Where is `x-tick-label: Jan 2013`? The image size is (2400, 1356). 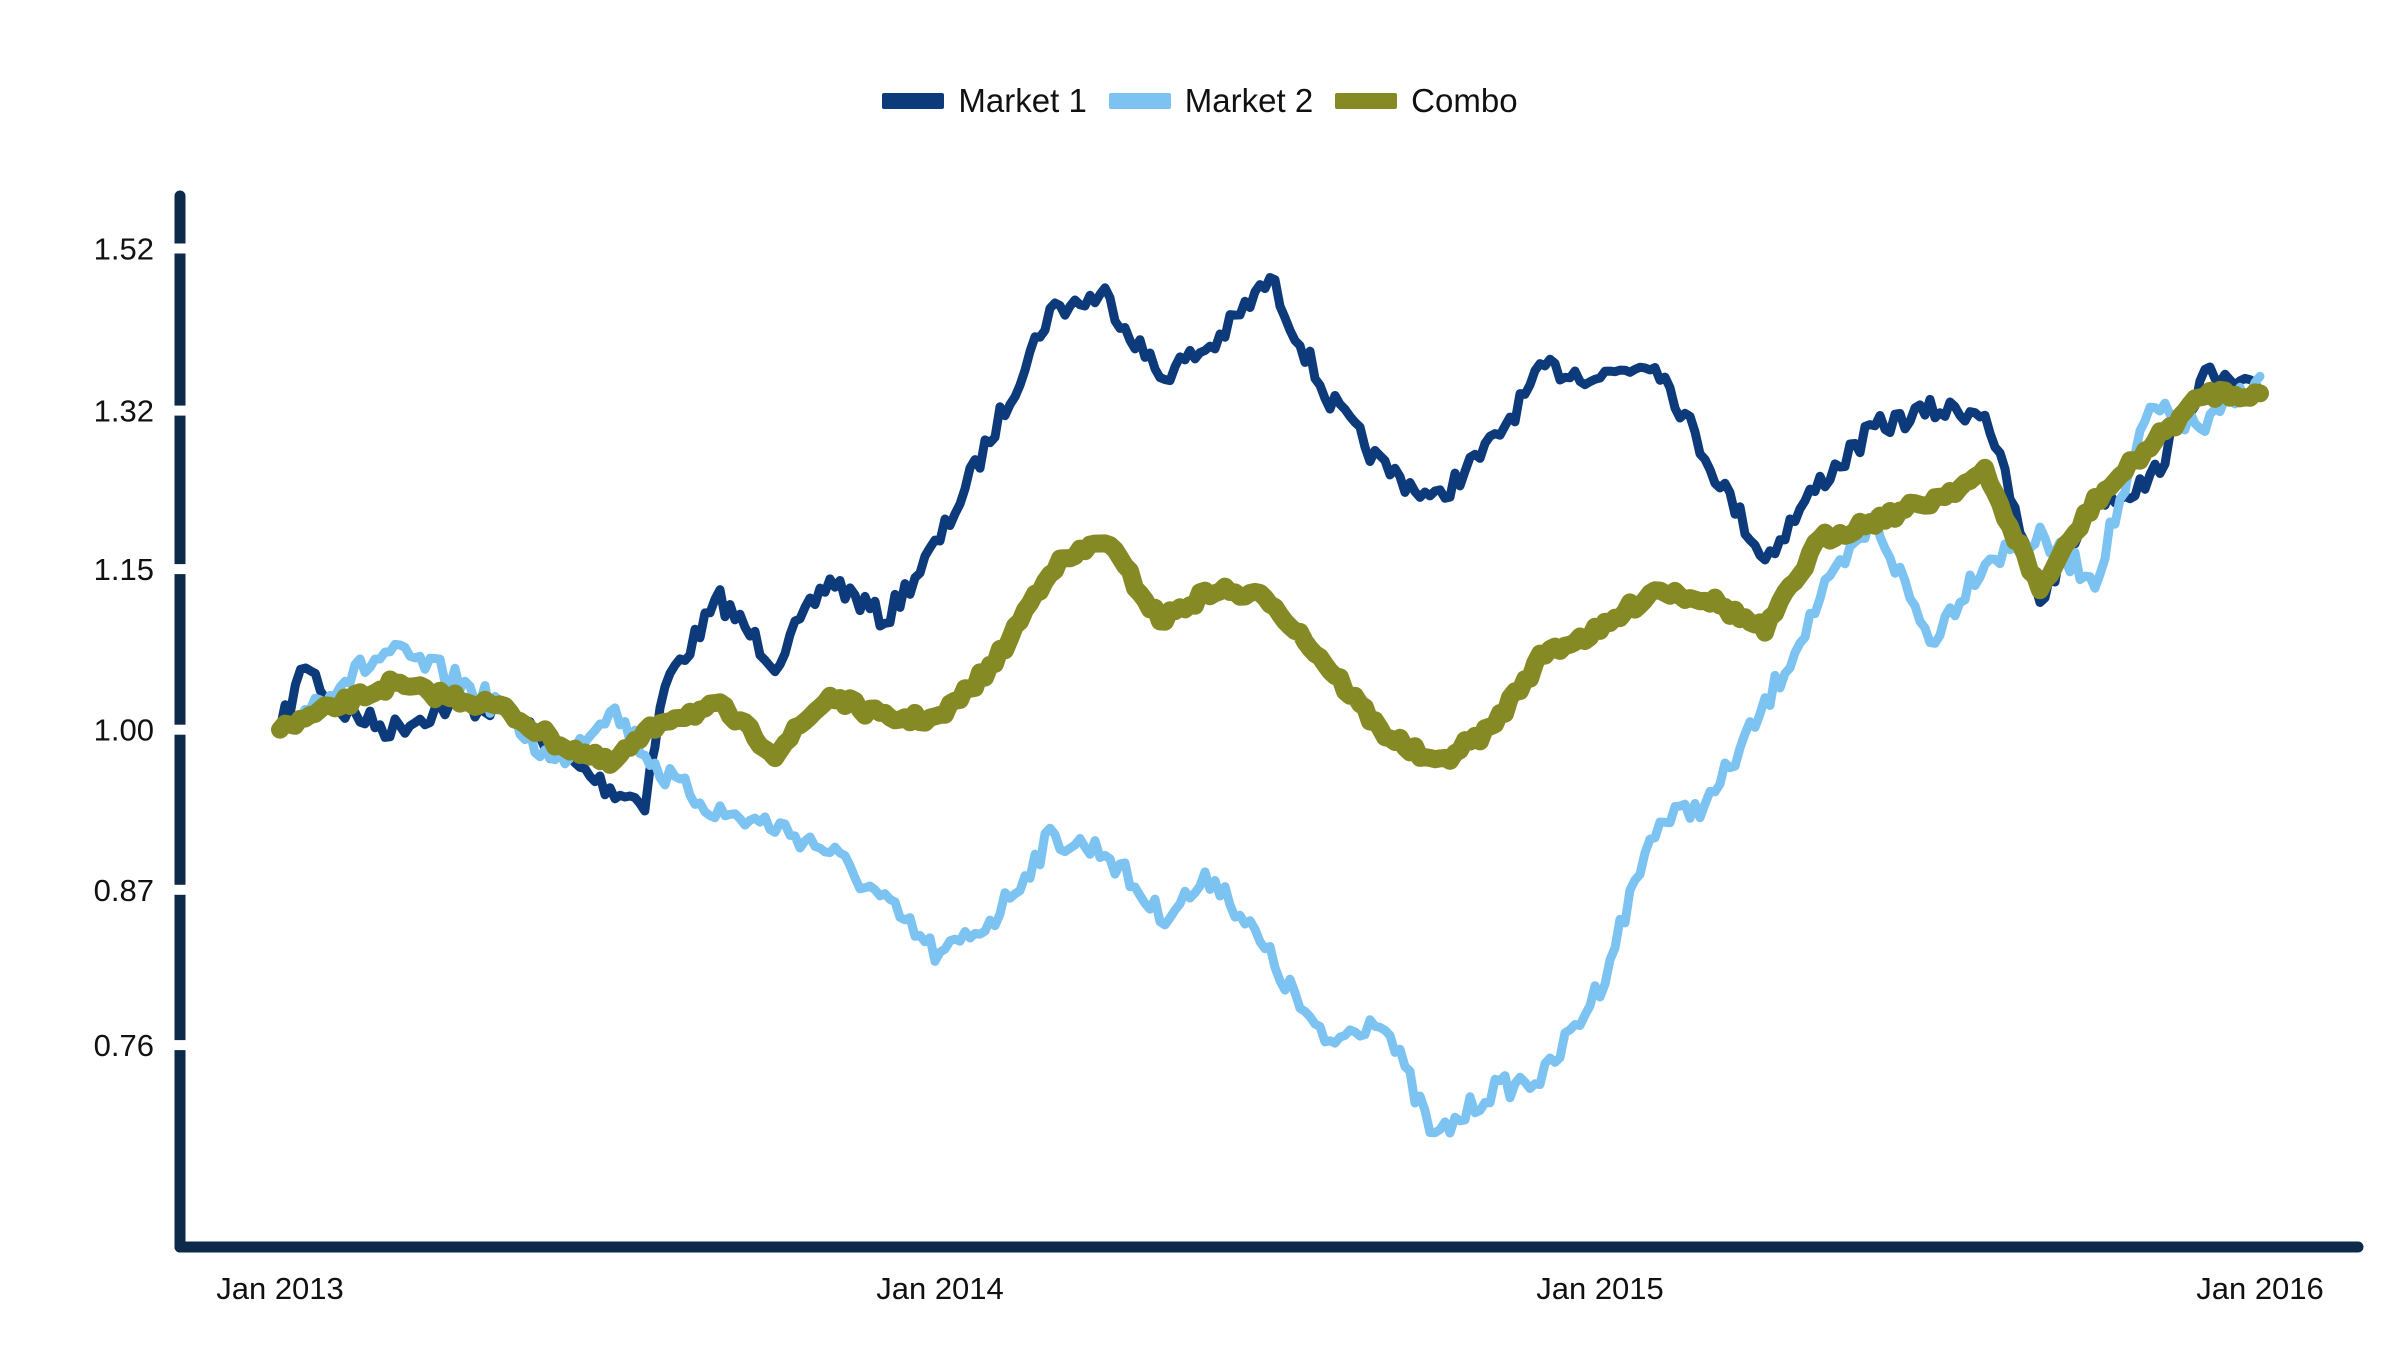 x-tick-label: Jan 2013 is located at coordinates (280, 1288).